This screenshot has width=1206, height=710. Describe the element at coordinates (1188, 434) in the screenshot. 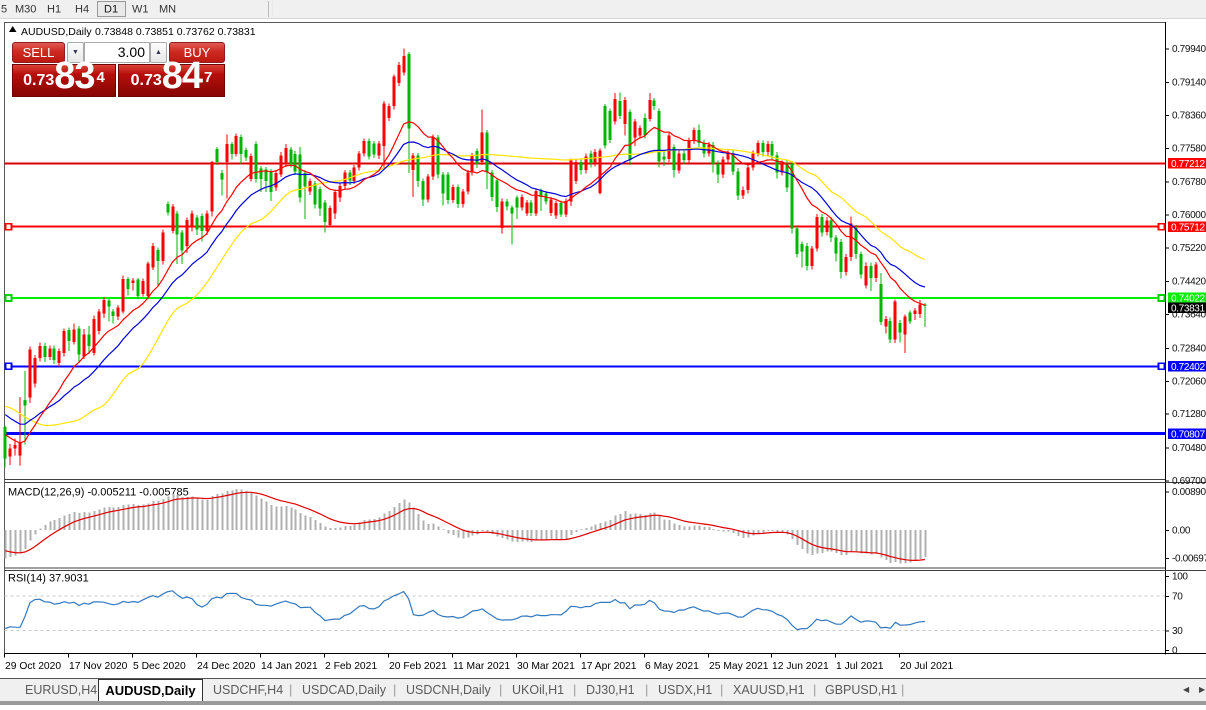

I see `svg-text: 0.70807` at that location.